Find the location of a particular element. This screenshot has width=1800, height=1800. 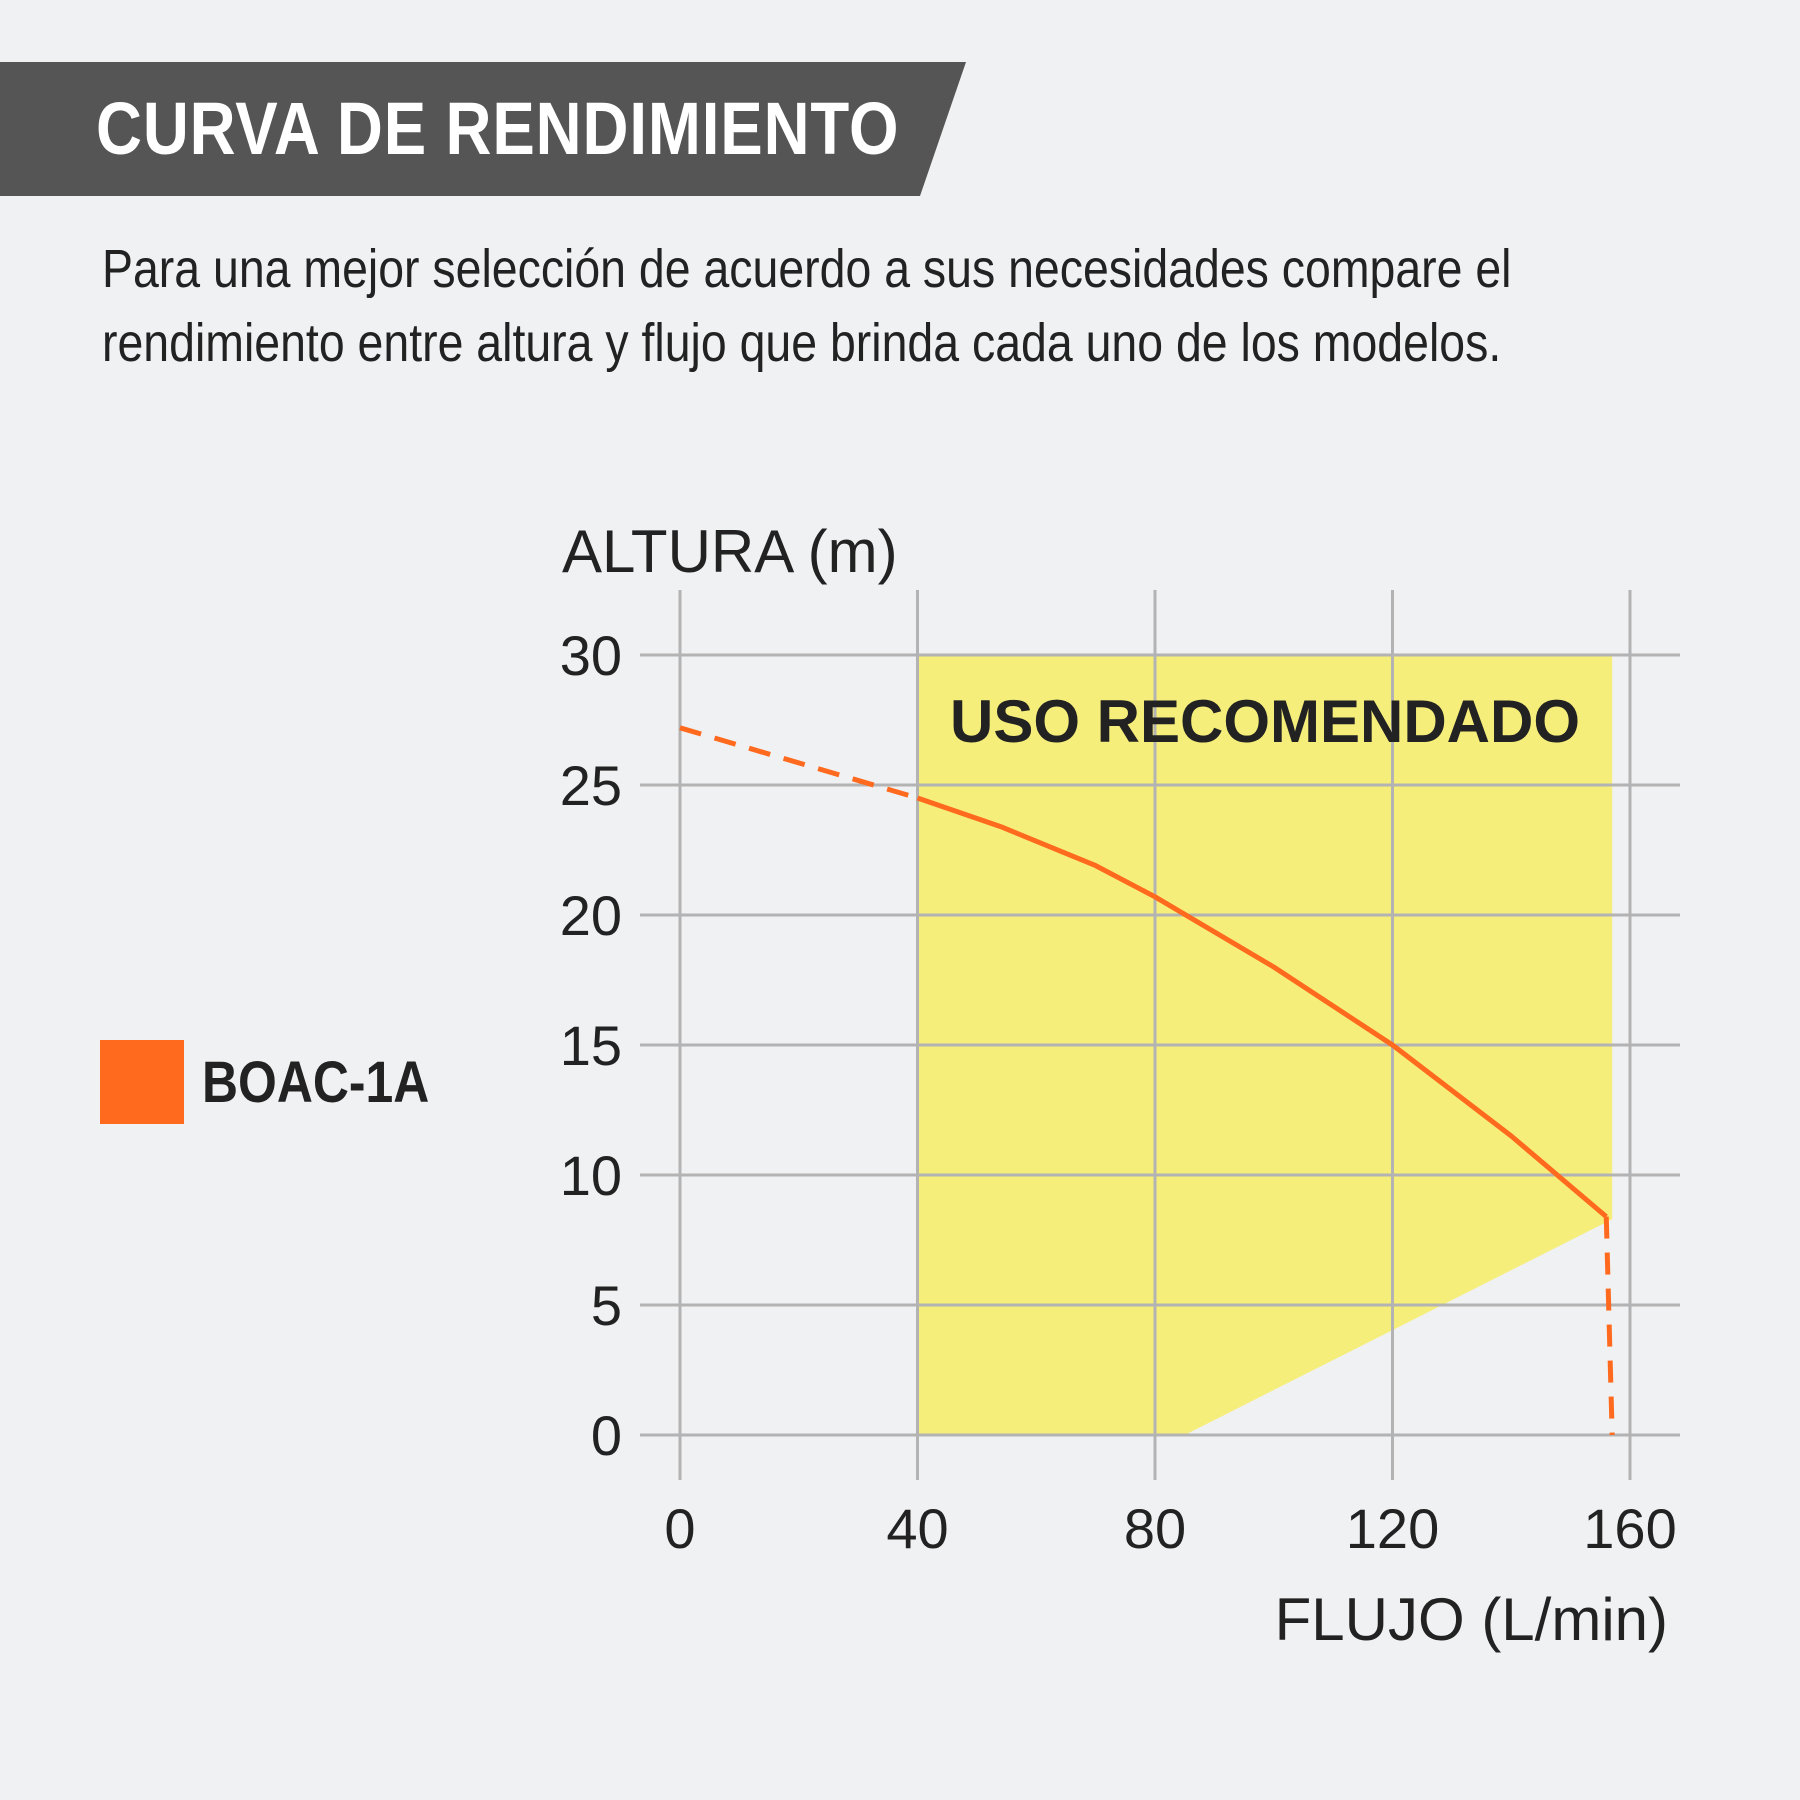

x-tick-label-120: 120 is located at coordinates (1392, 1528).